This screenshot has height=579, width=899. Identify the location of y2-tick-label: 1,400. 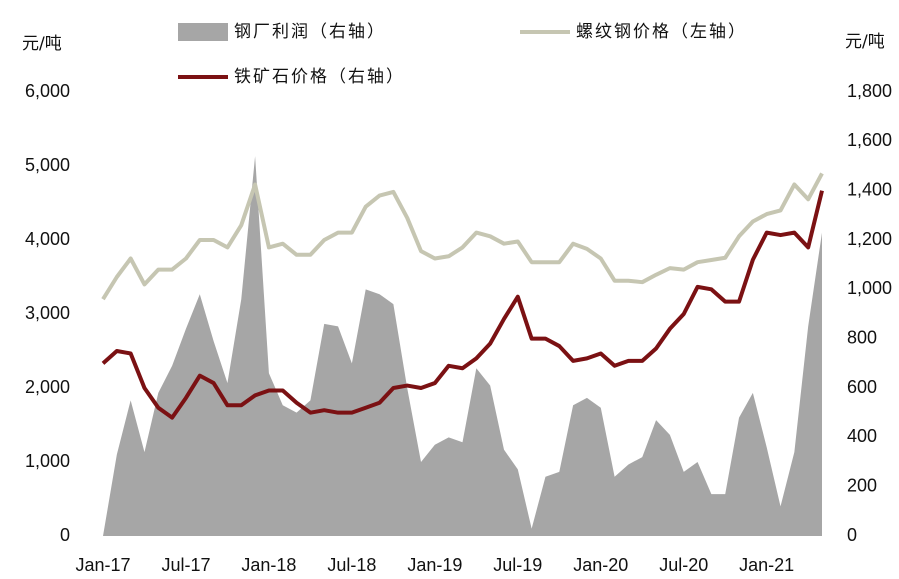
(869, 189).